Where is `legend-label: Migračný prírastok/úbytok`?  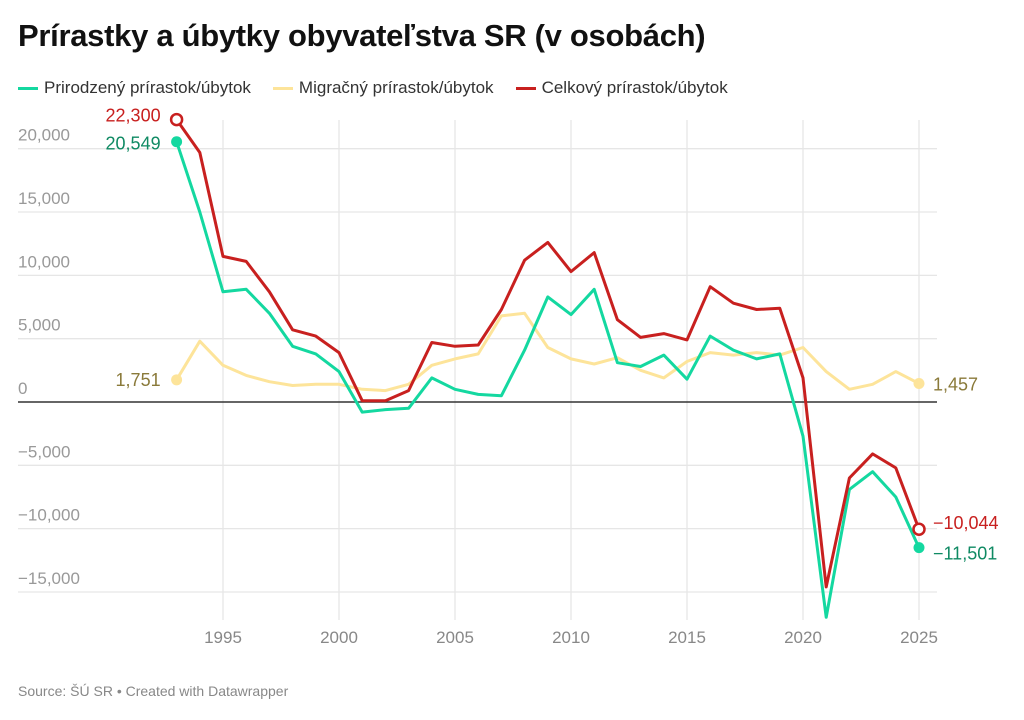 legend-label: Migračný prírastok/úbytok is located at coordinates (396, 87).